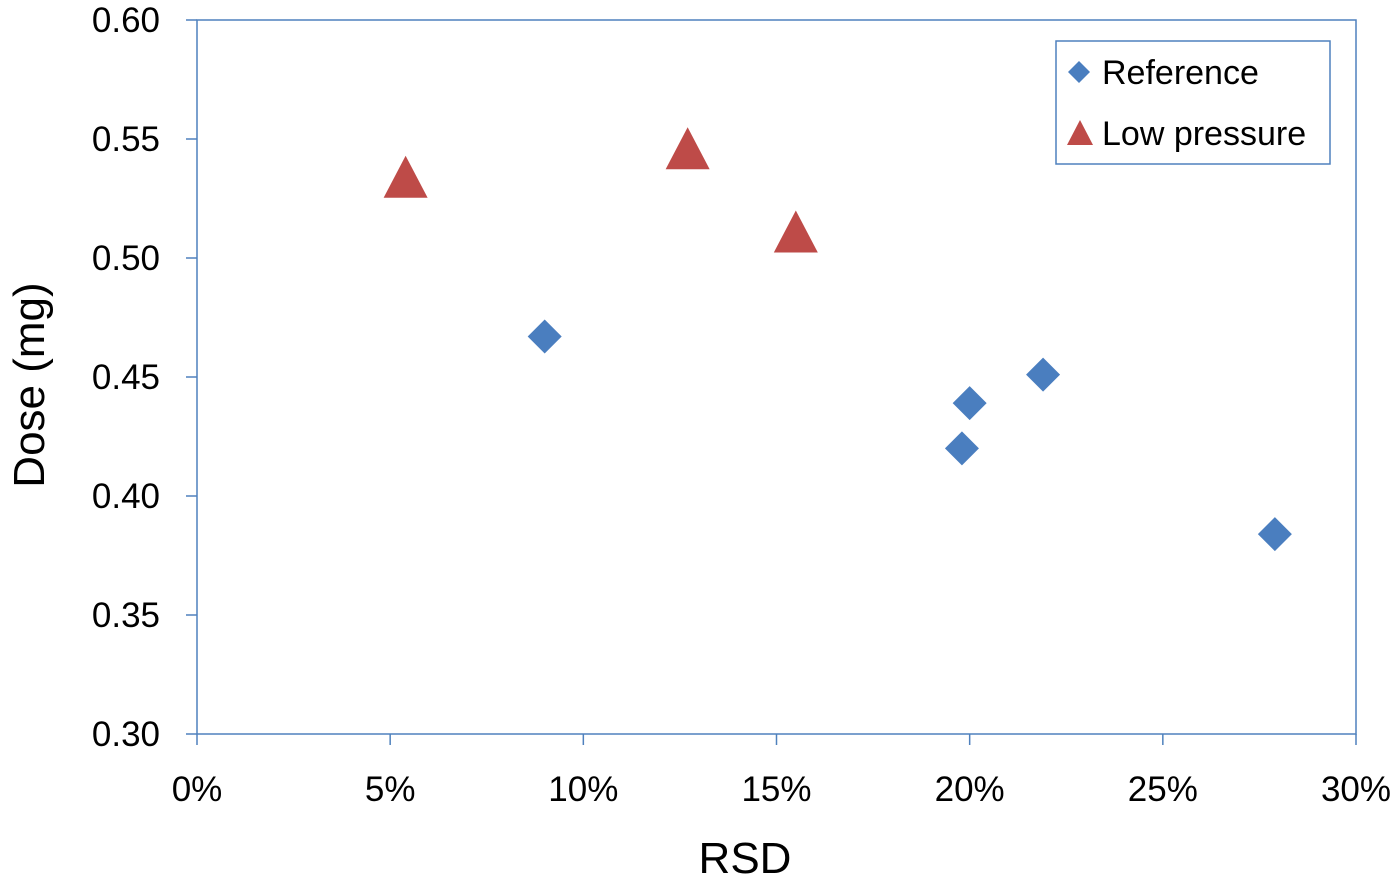 The image size is (1395, 882). What do you see at coordinates (1180, 73) in the screenshot?
I see `legend-reference-label: Reference` at bounding box center [1180, 73].